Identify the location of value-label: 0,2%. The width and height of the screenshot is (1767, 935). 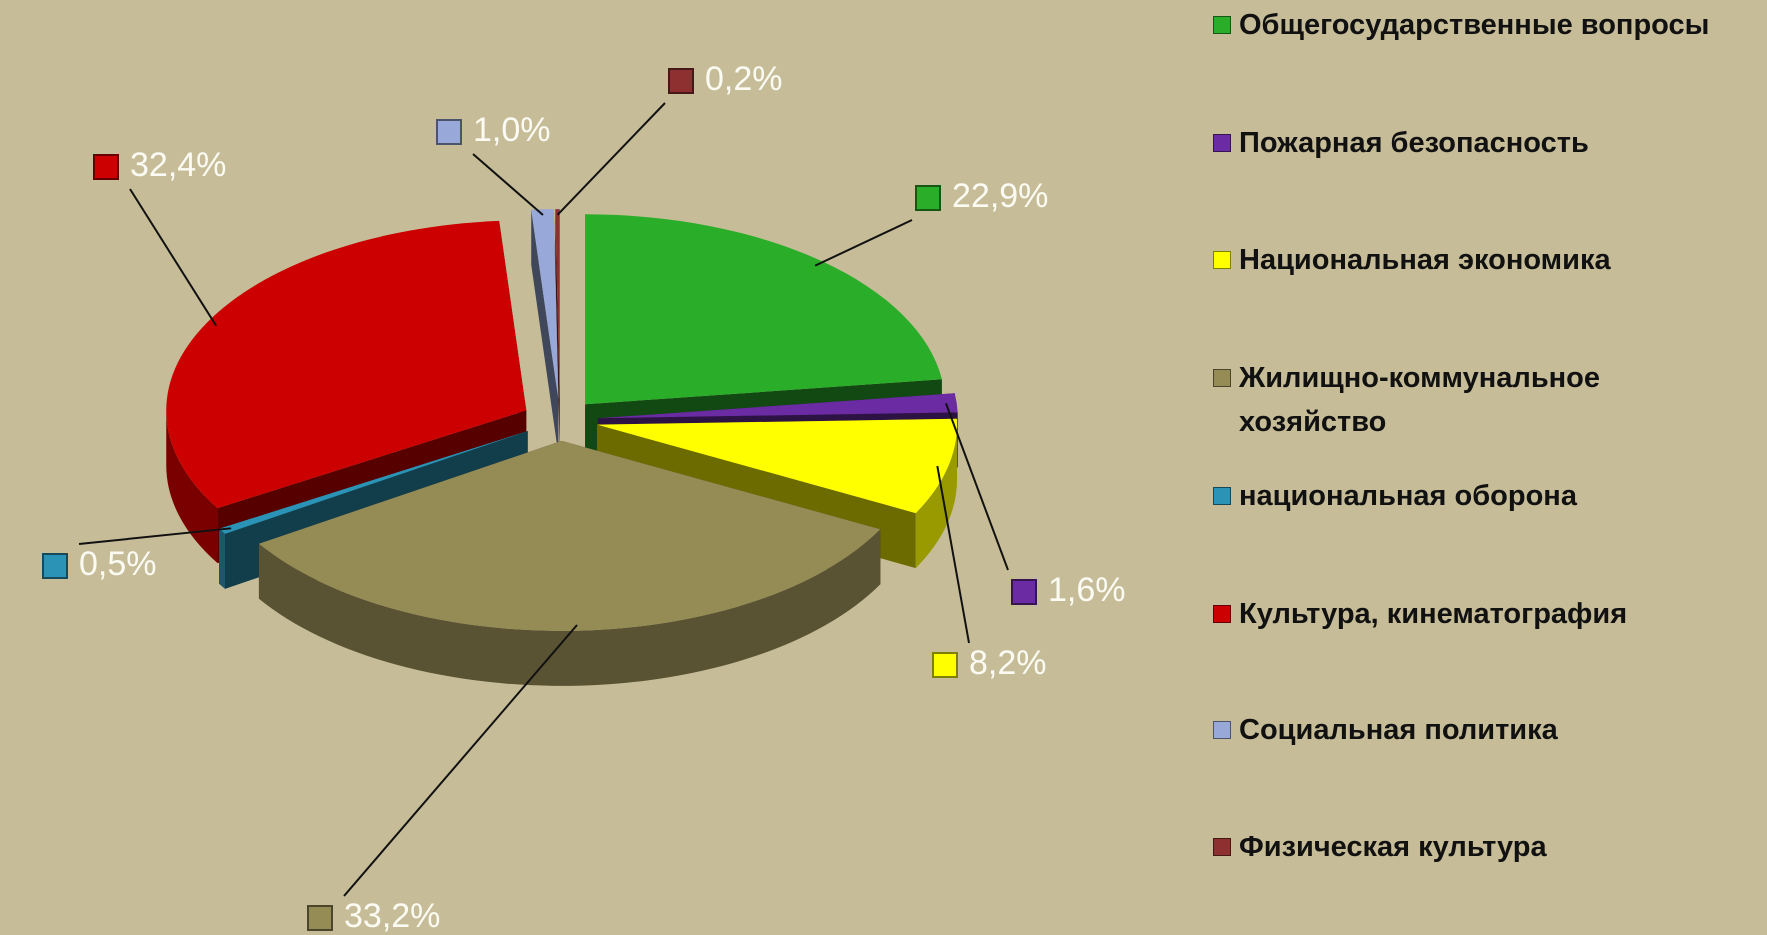
(744, 79).